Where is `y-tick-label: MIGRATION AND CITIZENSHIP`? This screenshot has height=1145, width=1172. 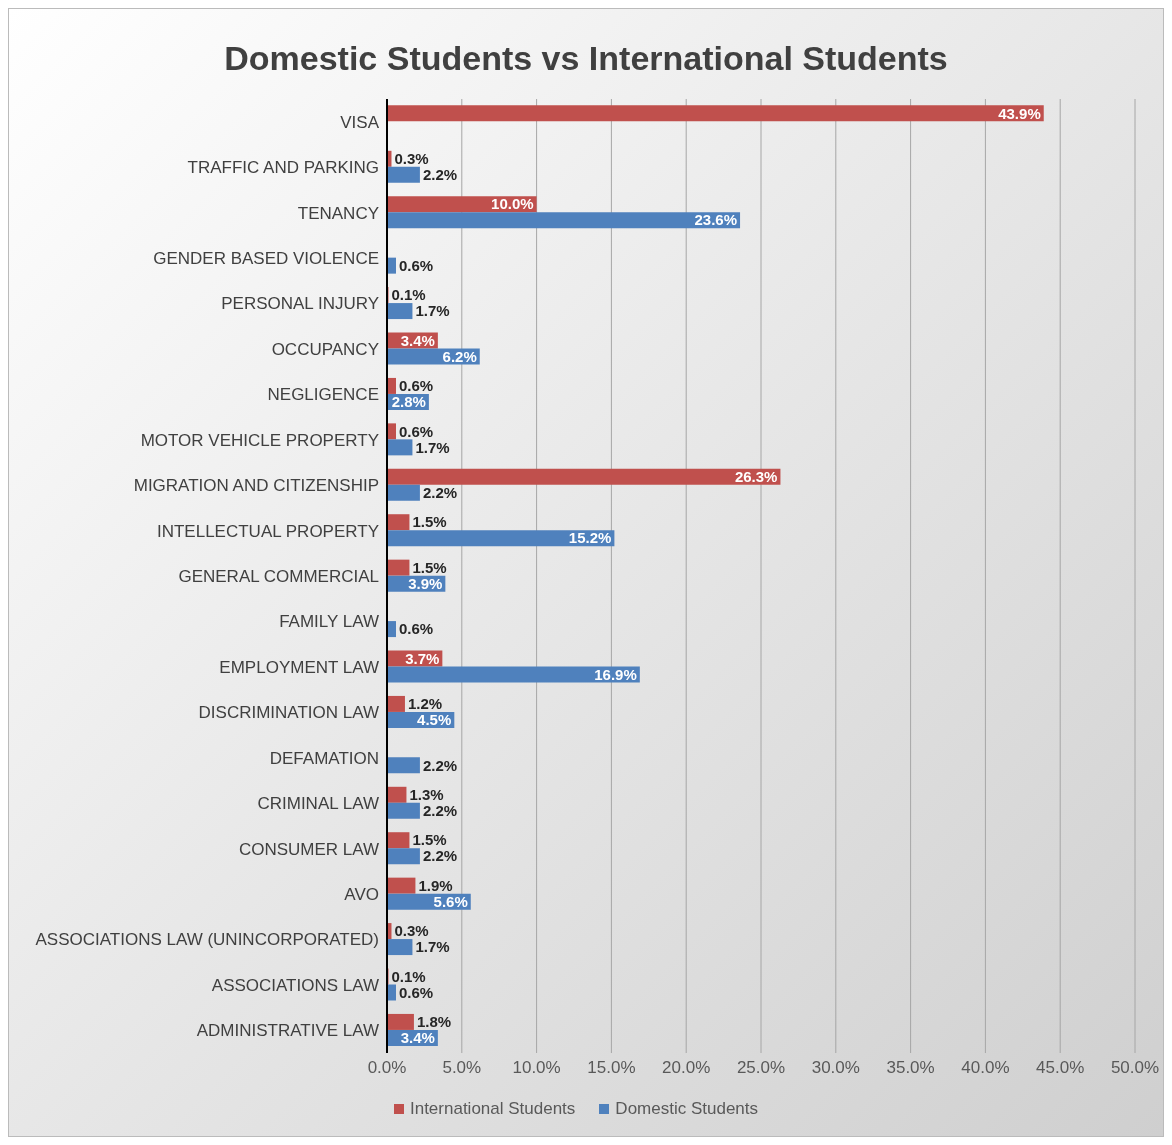
y-tick-label: MIGRATION AND CITIZENSHIP is located at coordinates (256, 486).